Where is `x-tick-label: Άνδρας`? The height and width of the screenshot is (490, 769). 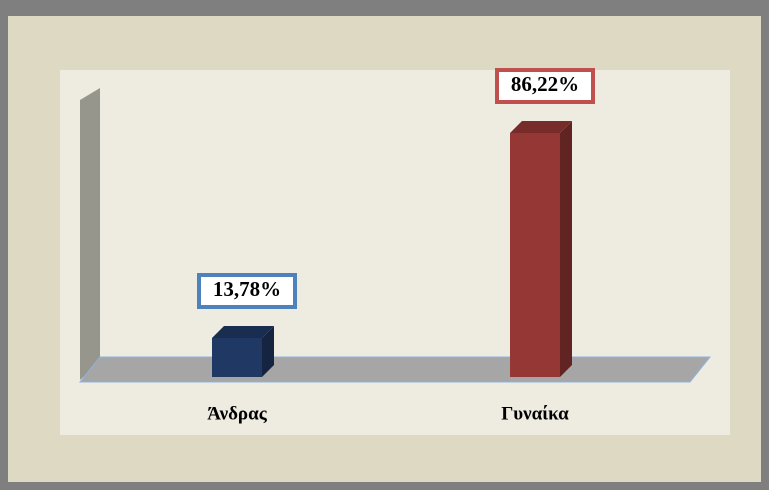
x-tick-label: Άνδρας is located at coordinates (237, 413).